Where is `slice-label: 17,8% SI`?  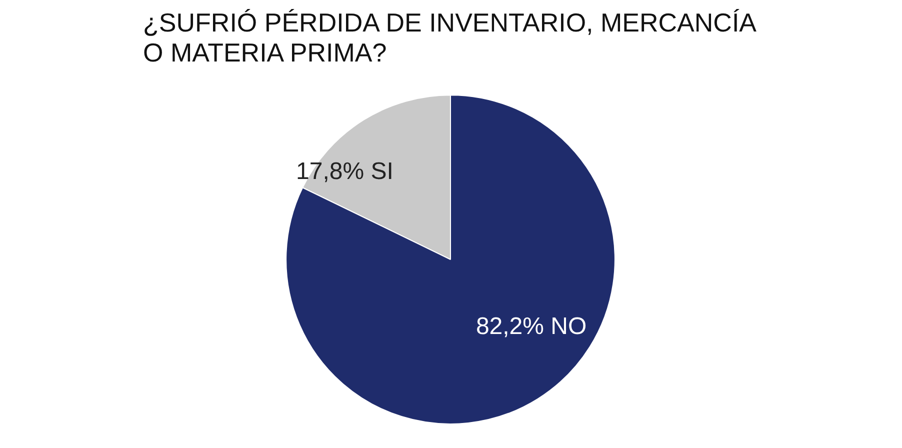 slice-label: 17,8% SI is located at coordinates (345, 172).